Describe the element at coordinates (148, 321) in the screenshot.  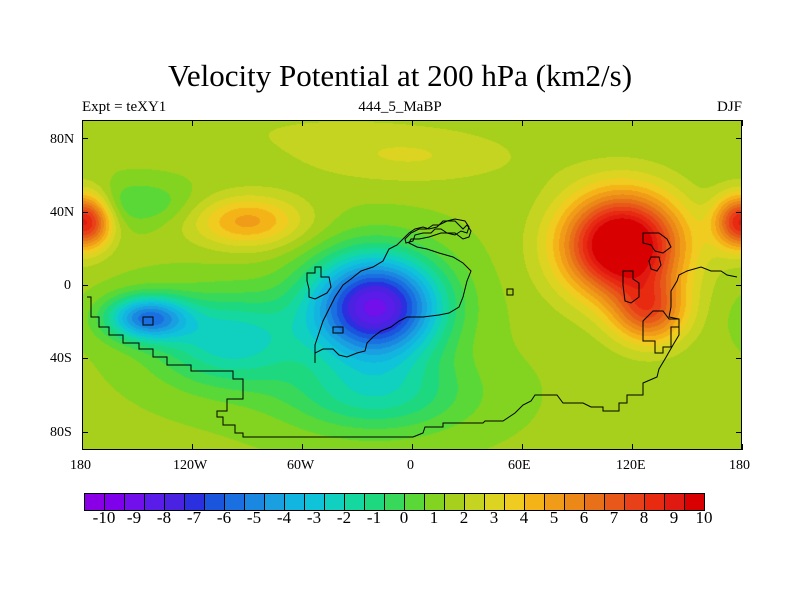
I see `coastline-pacific-island` at that location.